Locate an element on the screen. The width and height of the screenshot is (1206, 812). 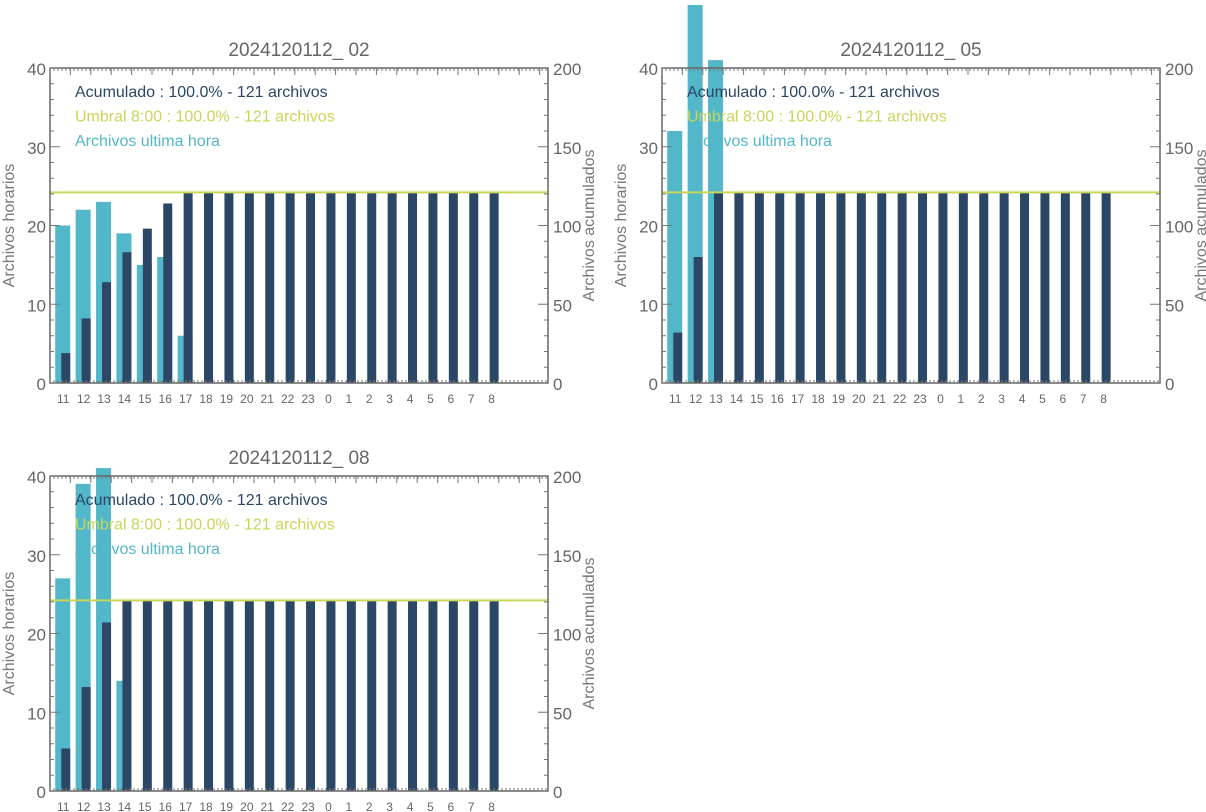
y2-tick-label: 200 is located at coordinates (567, 477).